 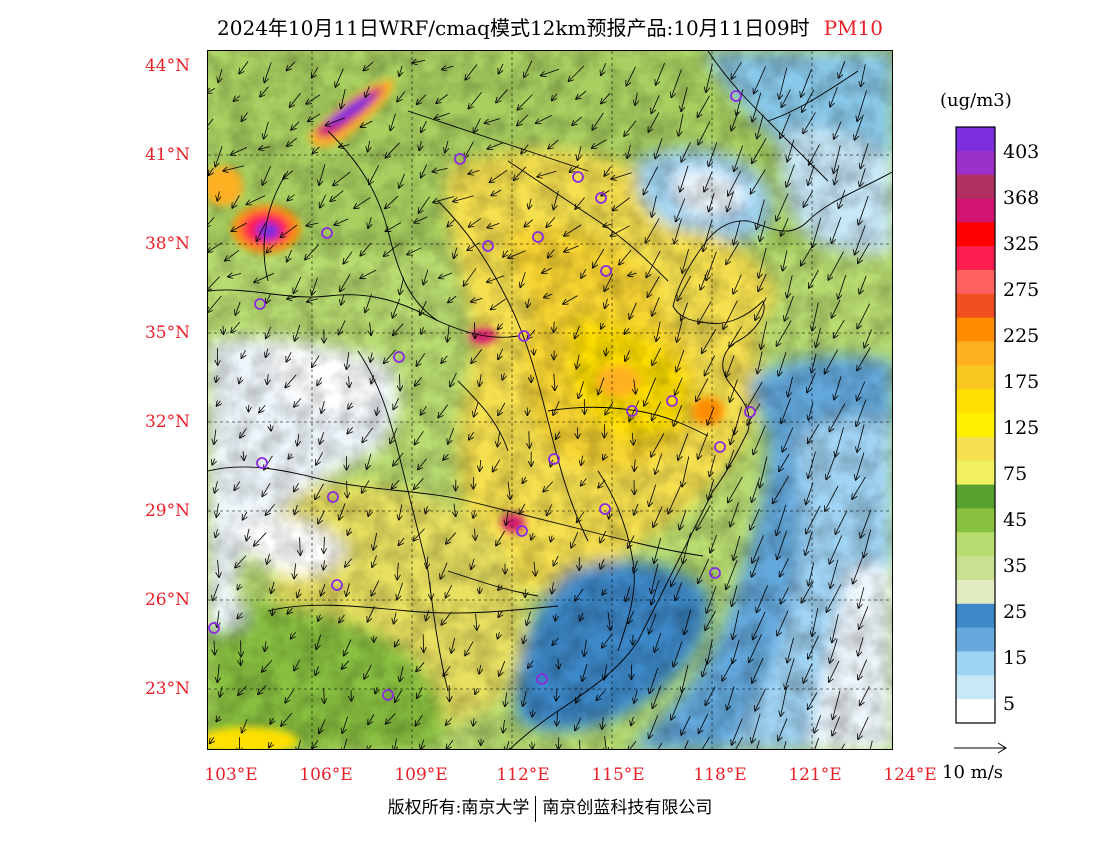 I want to click on colorbar-label-75: 75, so click(x=1015, y=474).